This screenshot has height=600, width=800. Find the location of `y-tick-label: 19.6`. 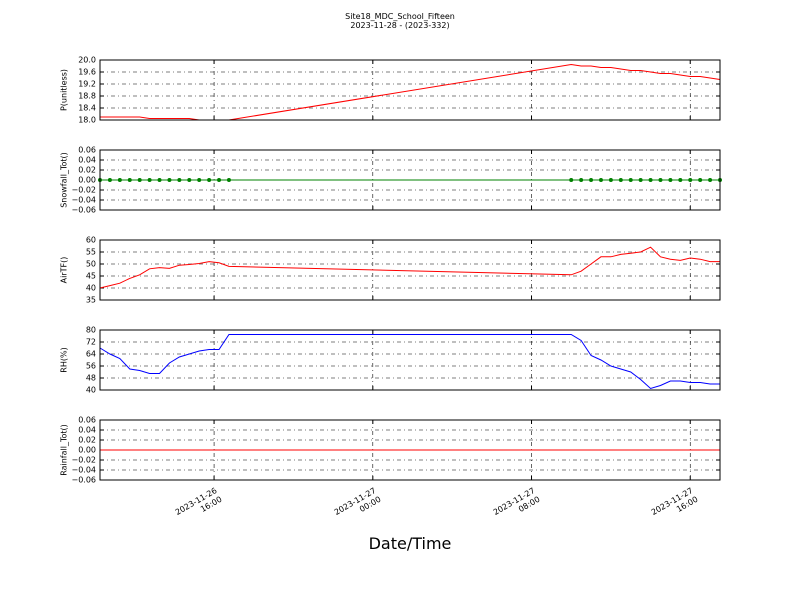

y-tick-label: 19.6 is located at coordinates (87, 72).